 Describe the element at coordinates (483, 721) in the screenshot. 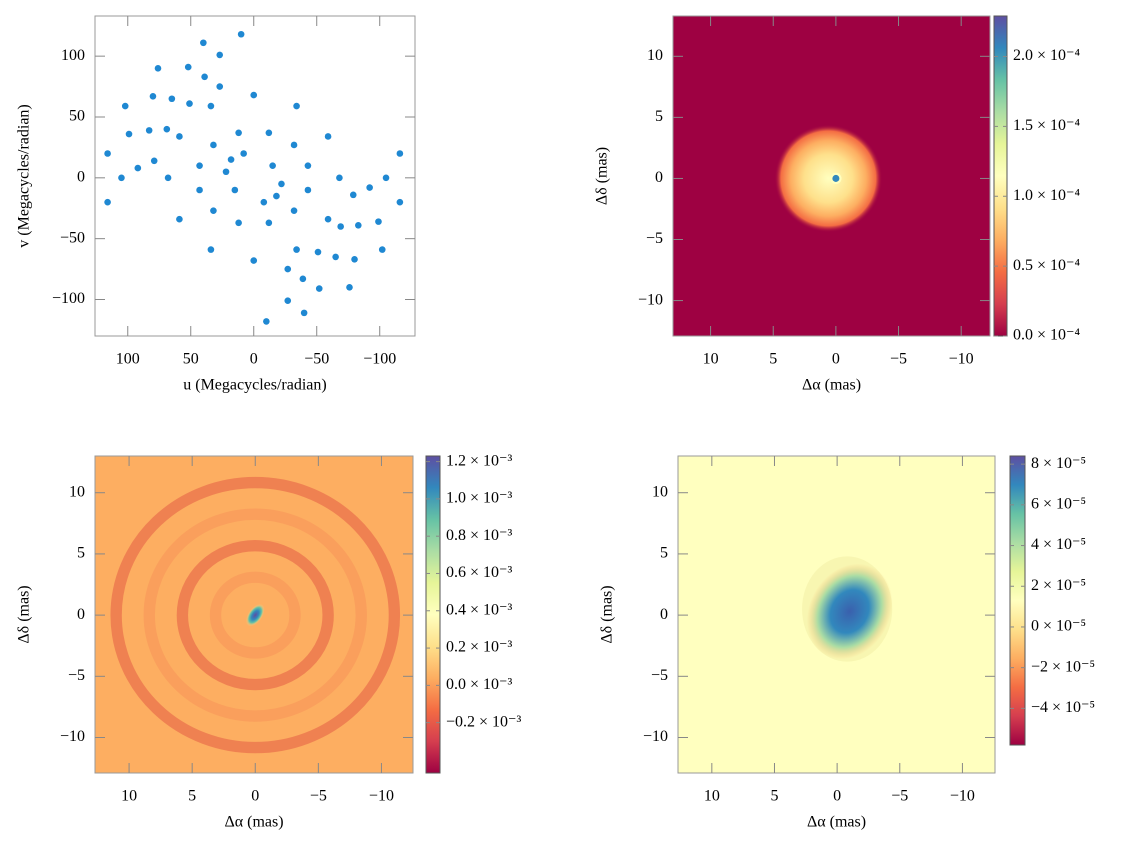

I see `colorbar-tick-label: −0.2 × 10⁻³` at that location.